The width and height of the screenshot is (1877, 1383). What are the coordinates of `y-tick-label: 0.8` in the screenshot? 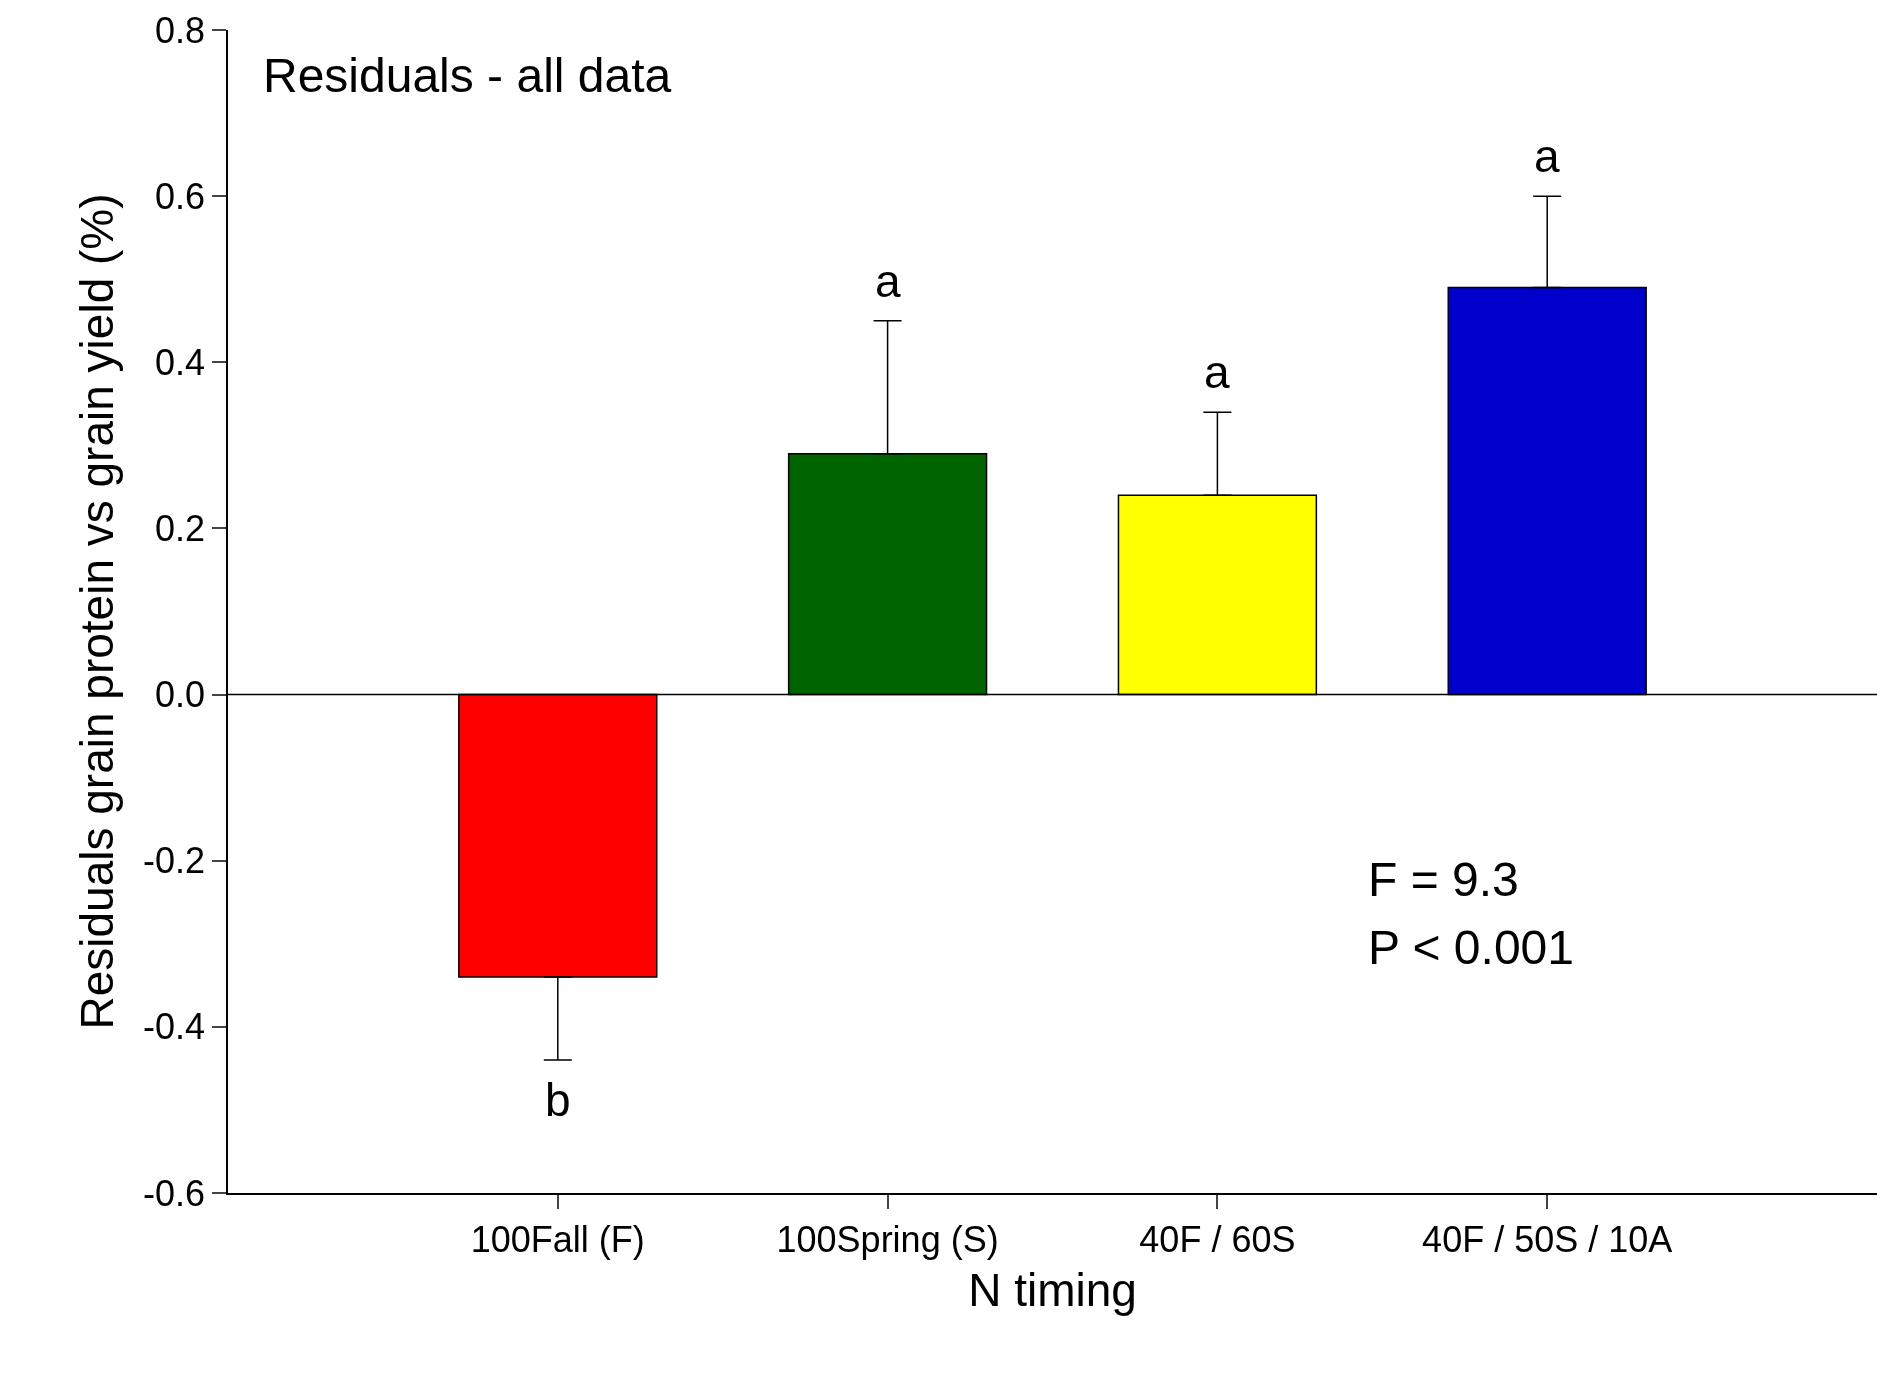 It's located at (180, 30).